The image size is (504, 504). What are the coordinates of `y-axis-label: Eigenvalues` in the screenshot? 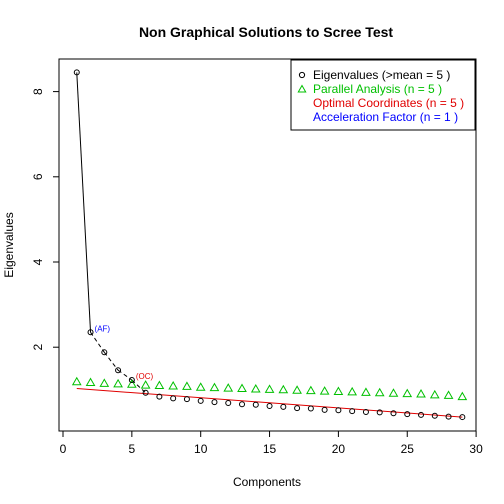 It's located at (9, 244).